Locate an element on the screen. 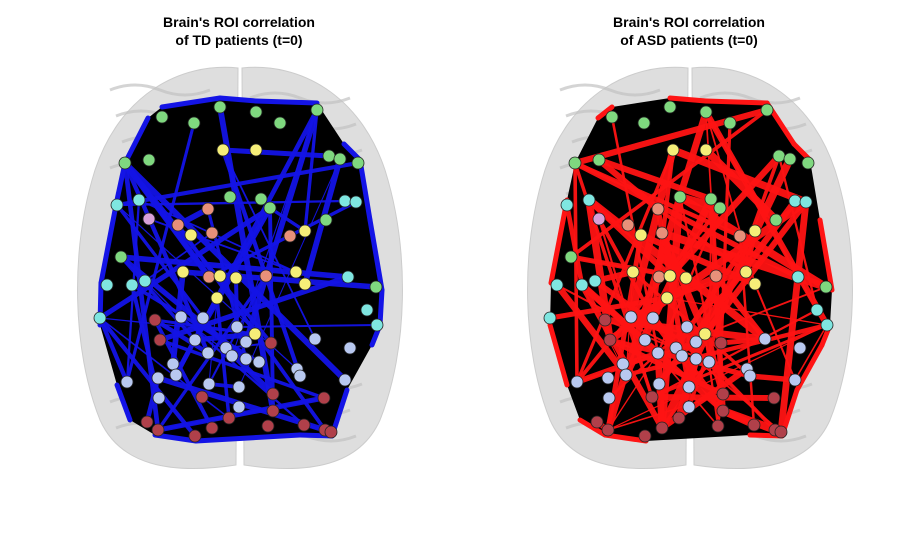 This screenshot has width=900, height=560. asd-title-line1: Brain's ROI correlation is located at coordinates (689, 22).